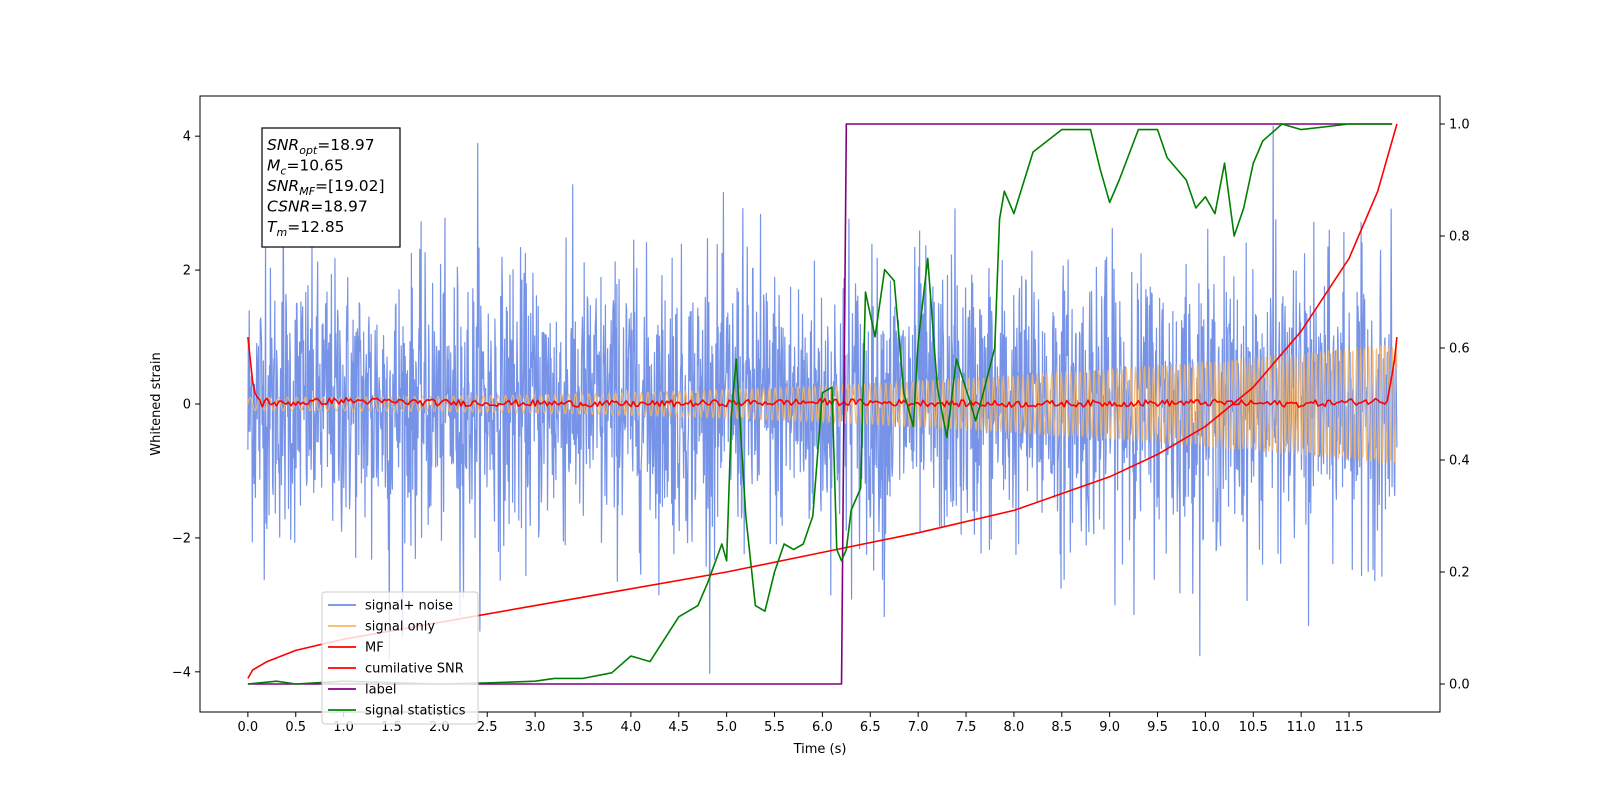  What do you see at coordinates (966, 727) in the screenshot?
I see `x-tick-label: 7.5` at bounding box center [966, 727].